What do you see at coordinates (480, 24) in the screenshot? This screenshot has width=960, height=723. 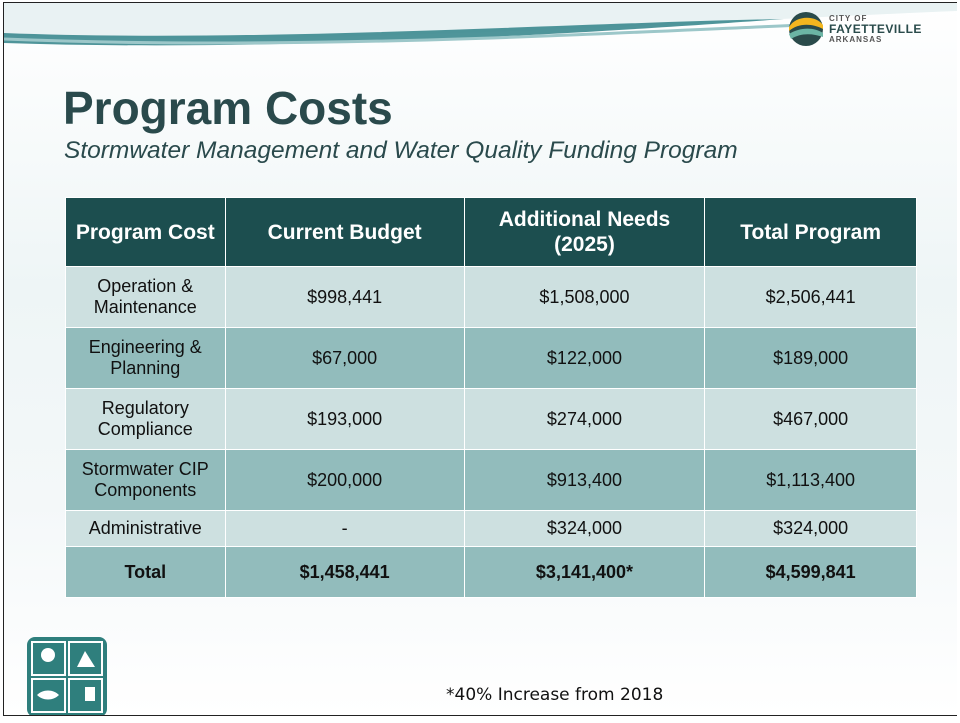 I see `header-swoosh` at bounding box center [480, 24].